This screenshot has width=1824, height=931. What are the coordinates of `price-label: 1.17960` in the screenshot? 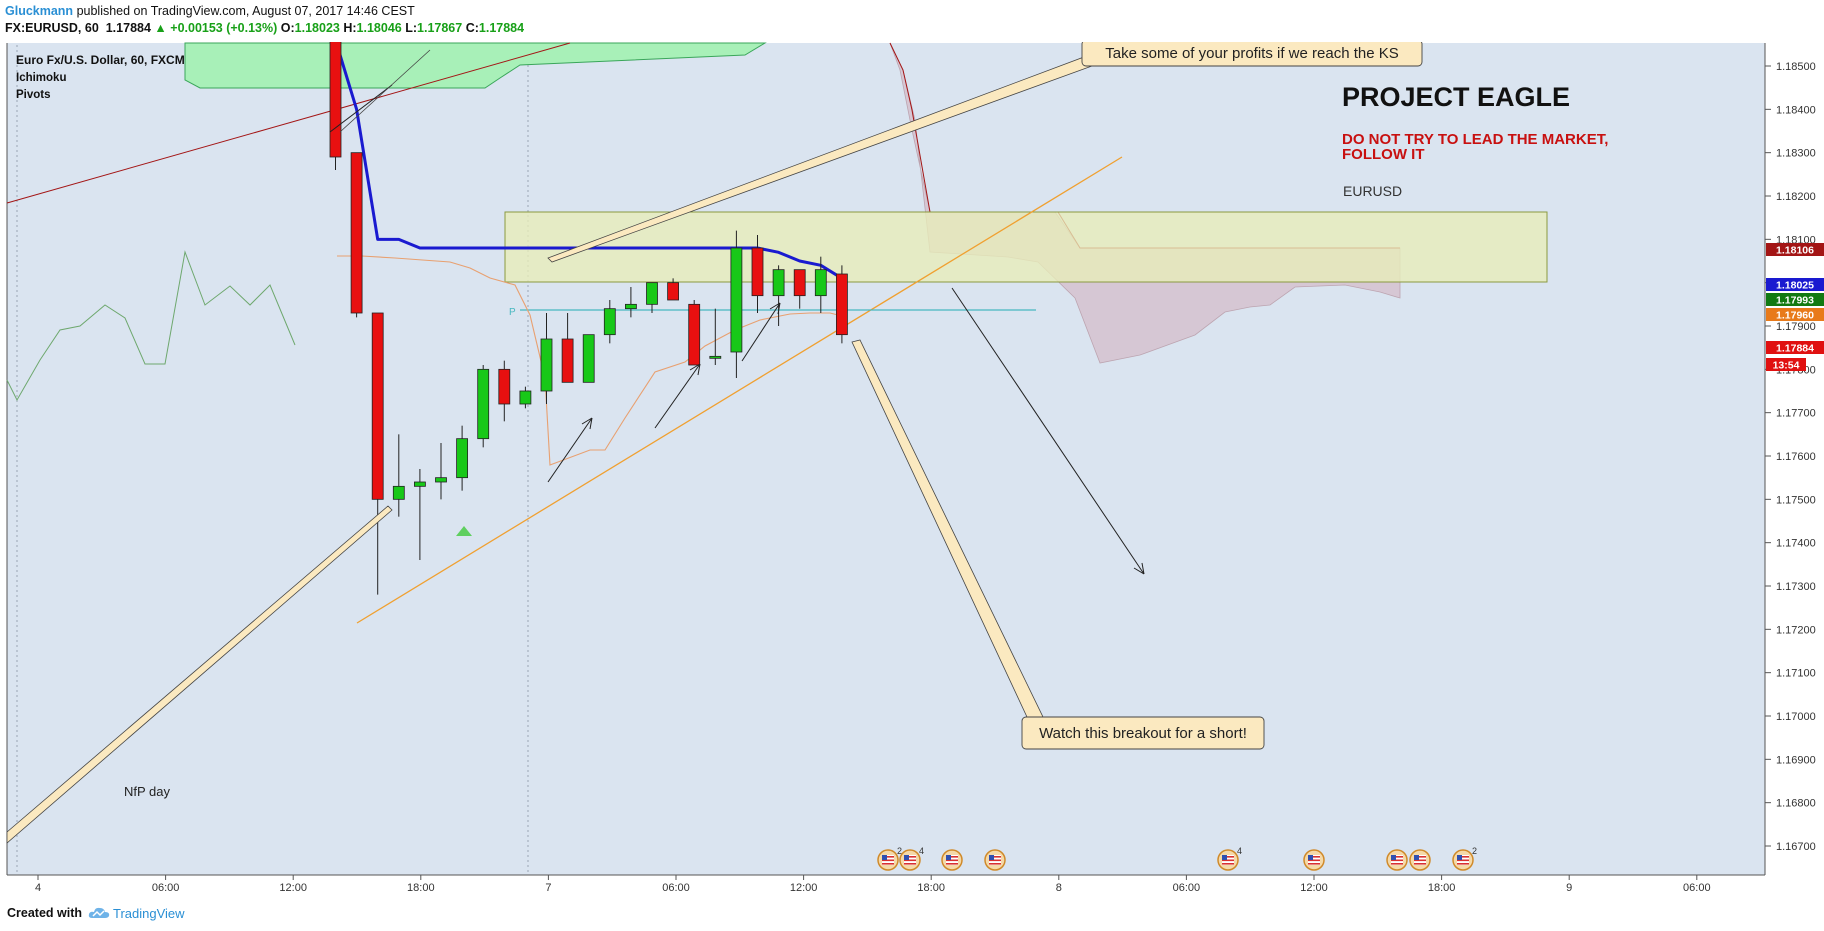 It's located at (1795, 315).